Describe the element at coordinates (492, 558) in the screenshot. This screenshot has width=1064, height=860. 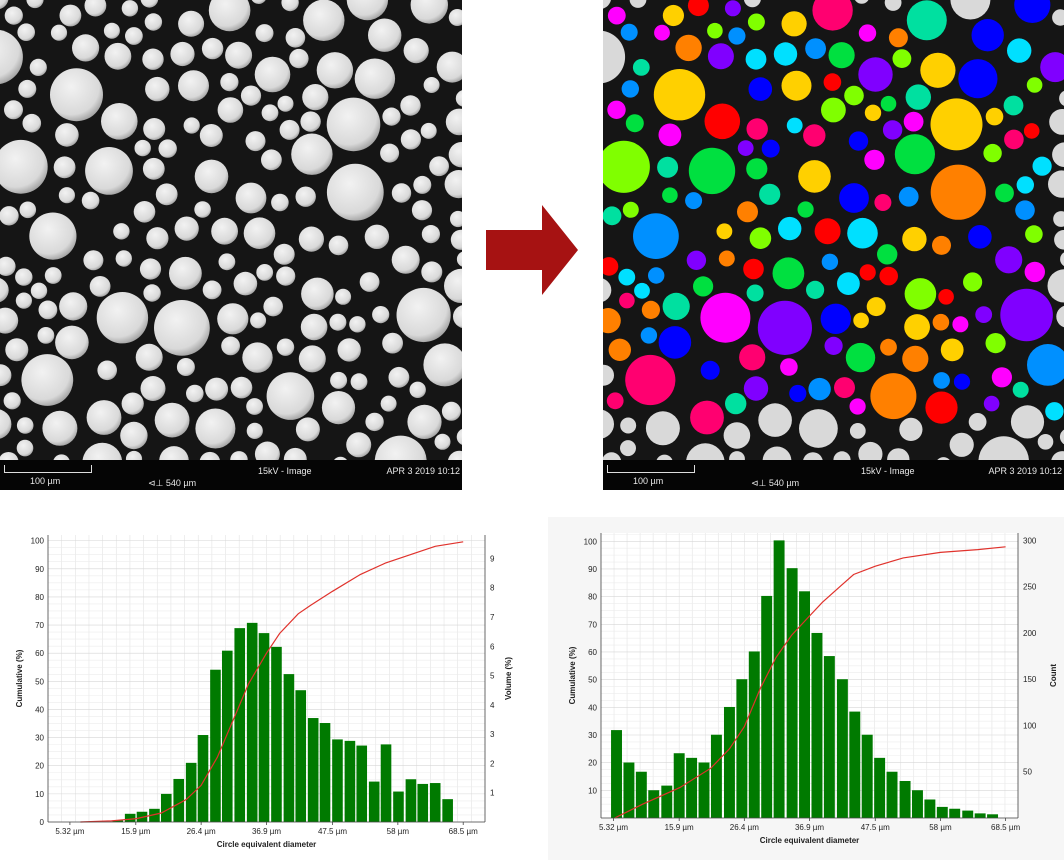
I see `y2-tick-label: 9` at that location.